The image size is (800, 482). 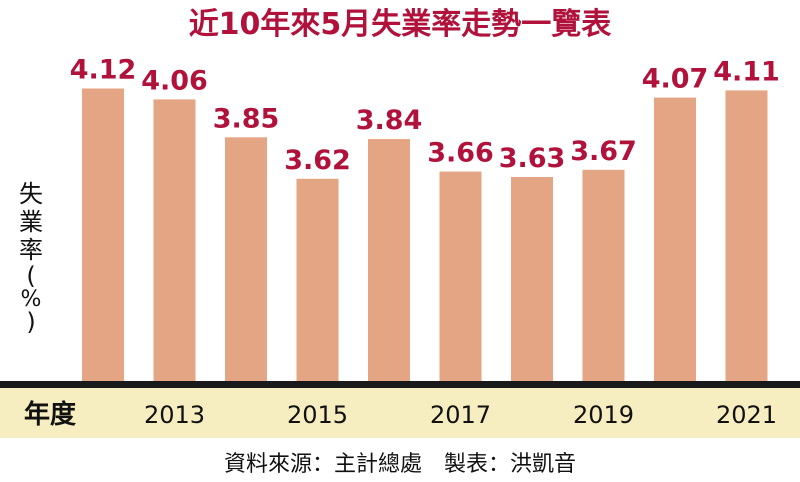 What do you see at coordinates (30, 322) in the screenshot?
I see `y-axis-label-char: )` at bounding box center [30, 322].